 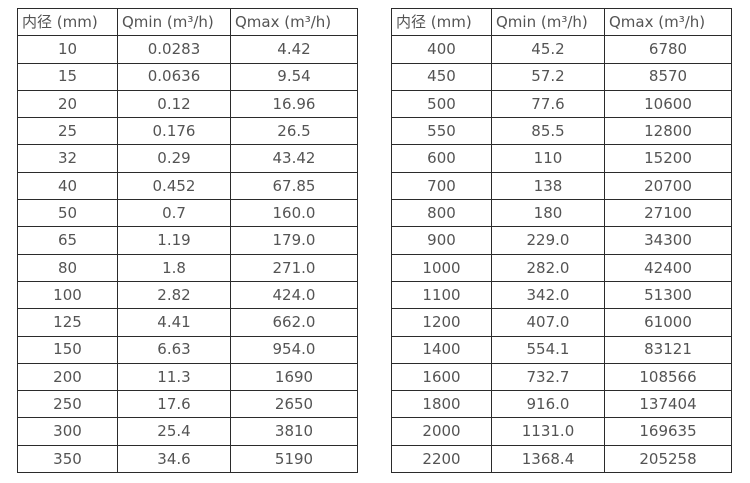 I want to click on table-cell: 67.85, so click(x=294, y=186).